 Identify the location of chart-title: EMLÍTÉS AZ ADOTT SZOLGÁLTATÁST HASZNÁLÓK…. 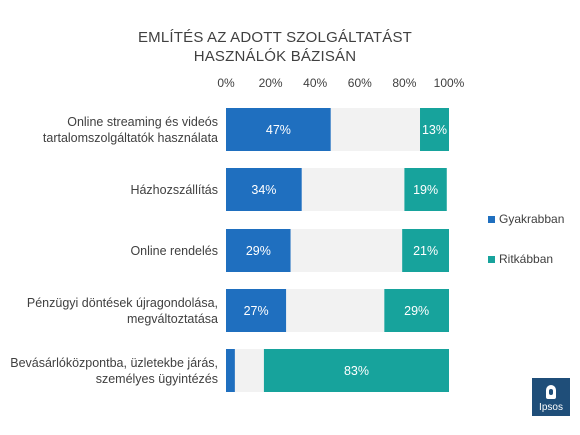
(275, 47).